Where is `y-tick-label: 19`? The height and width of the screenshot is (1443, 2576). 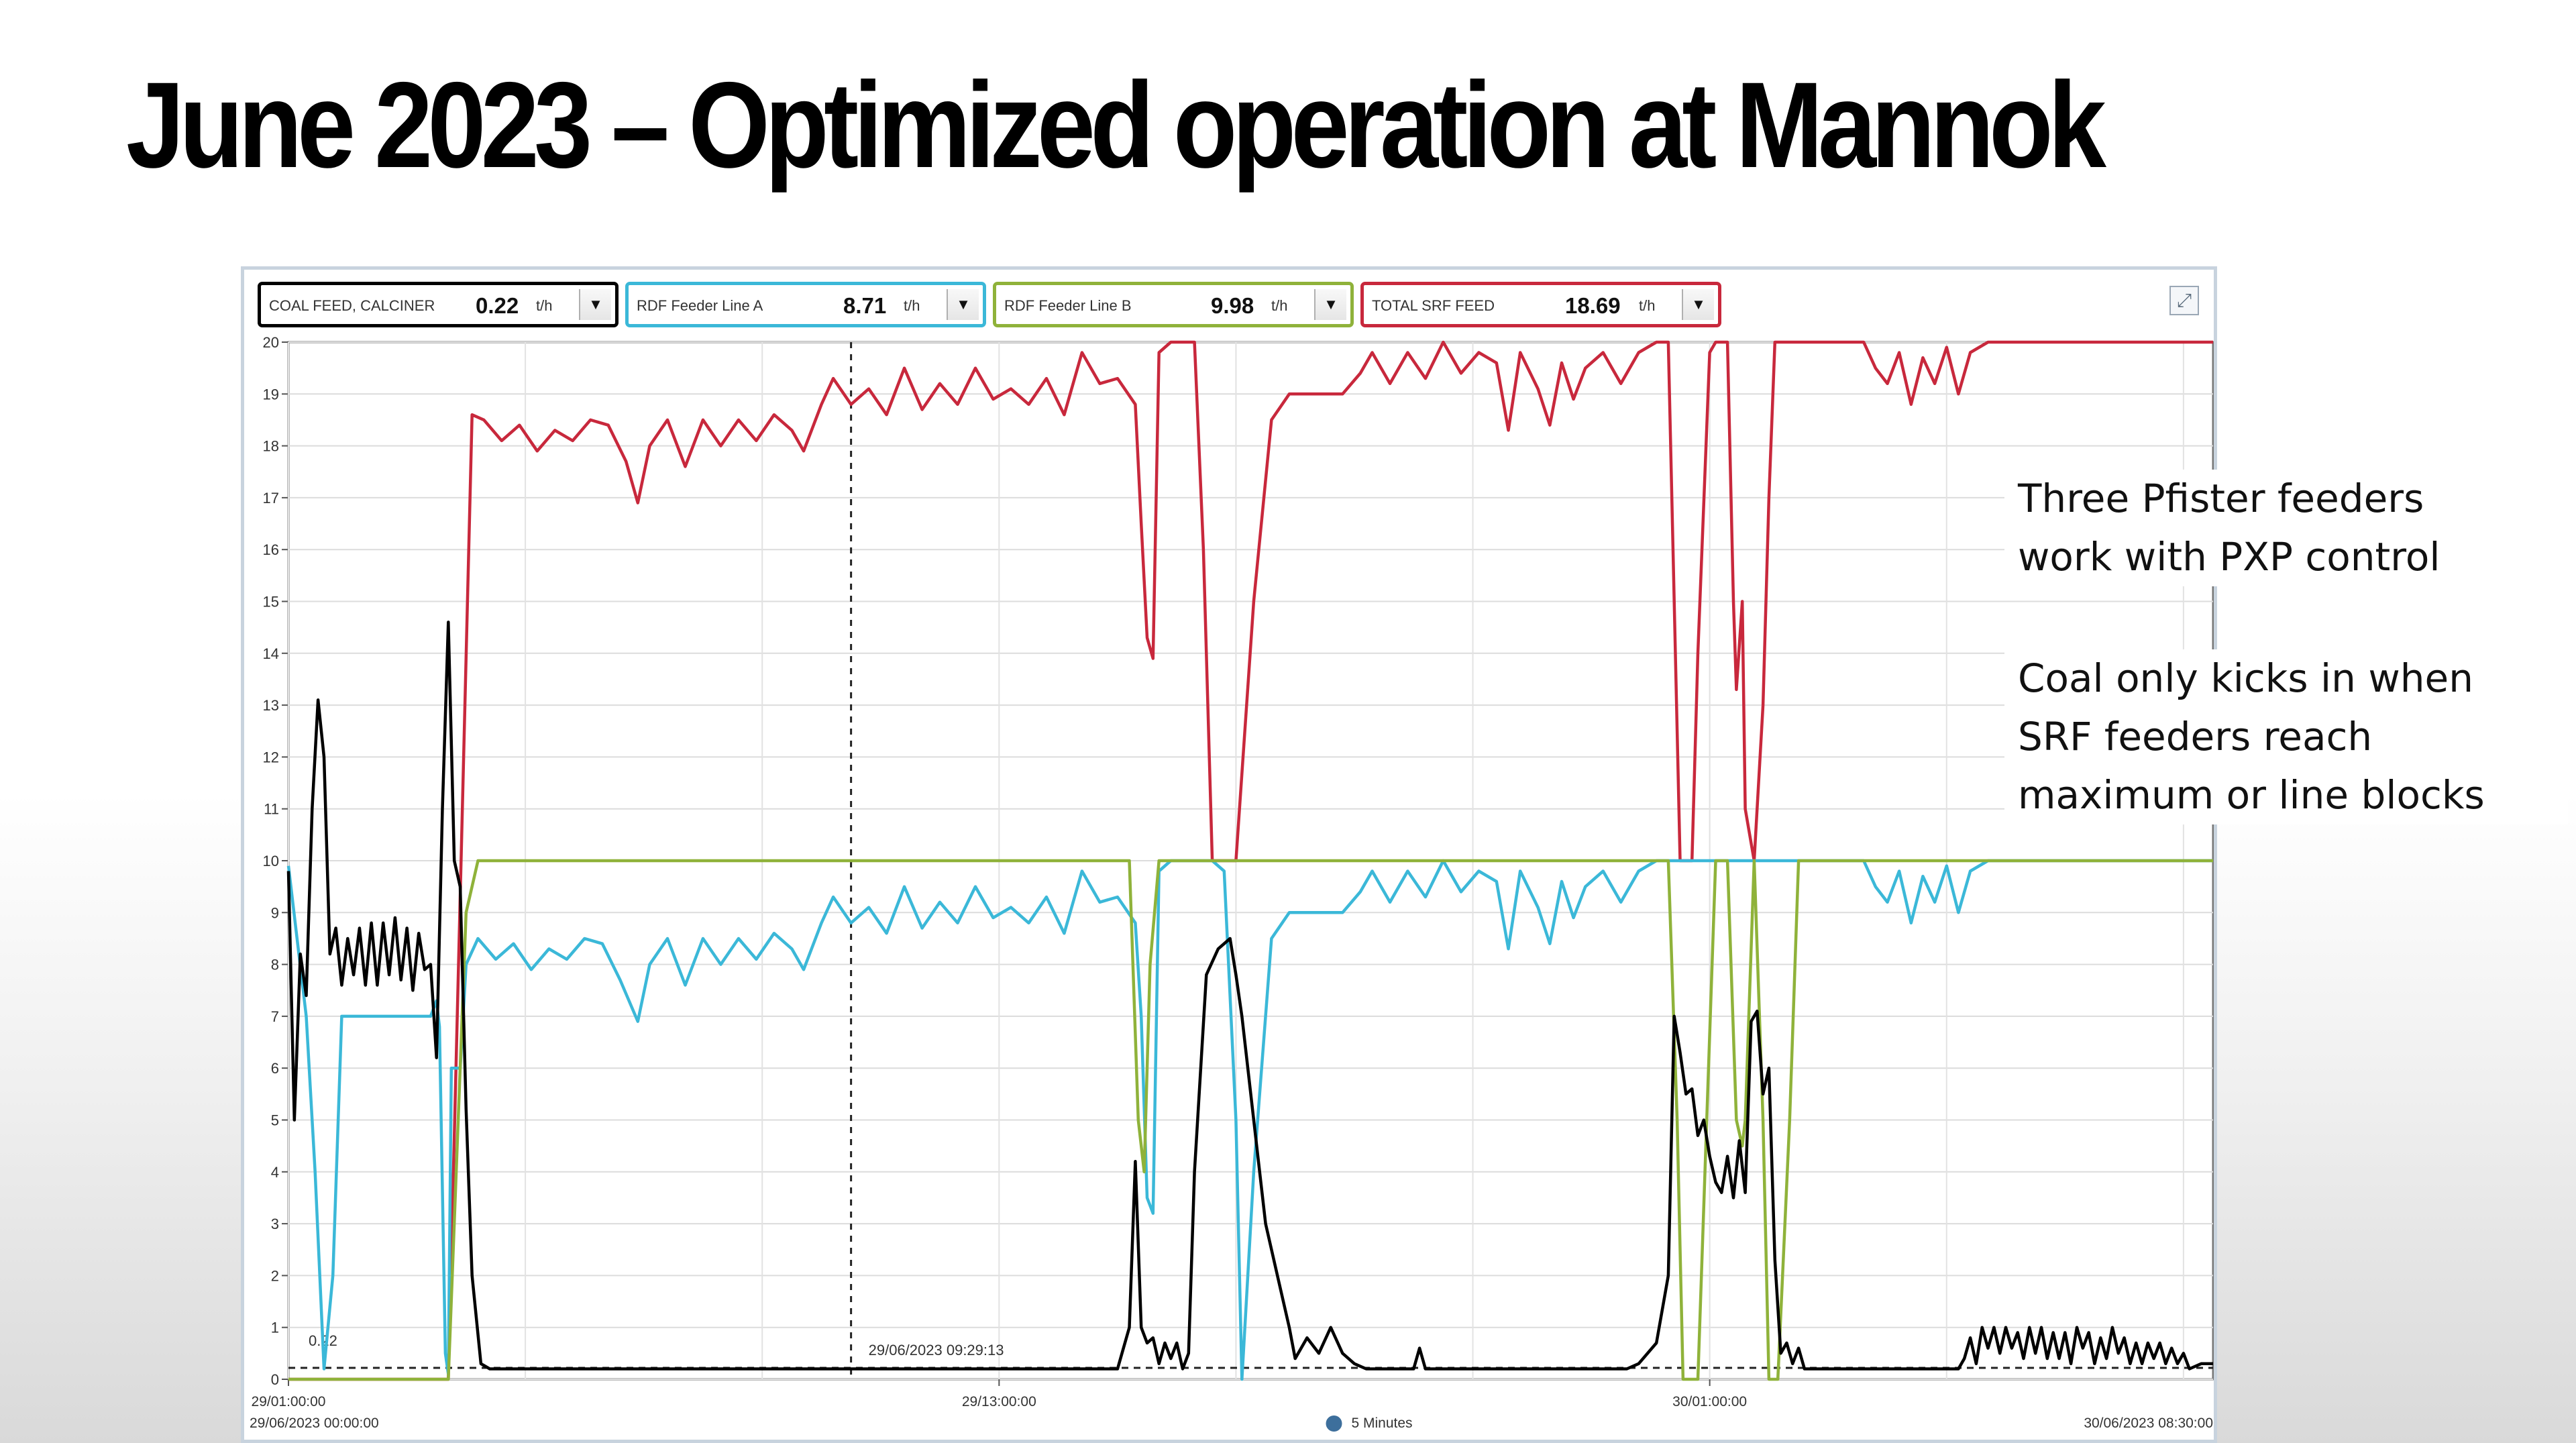
y-tick-label: 19 is located at coordinates (271, 395).